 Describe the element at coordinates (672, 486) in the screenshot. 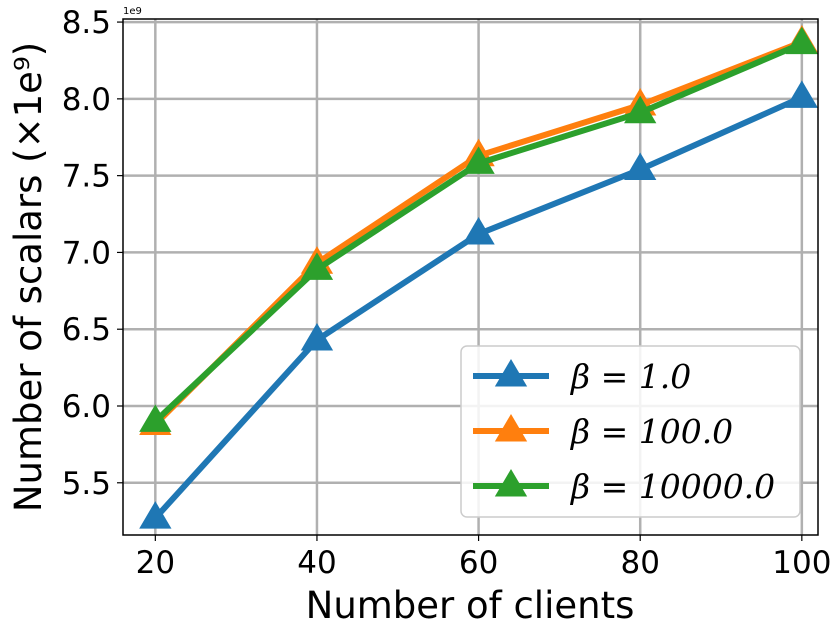

I see `legend-label: β = 10000.0` at that location.